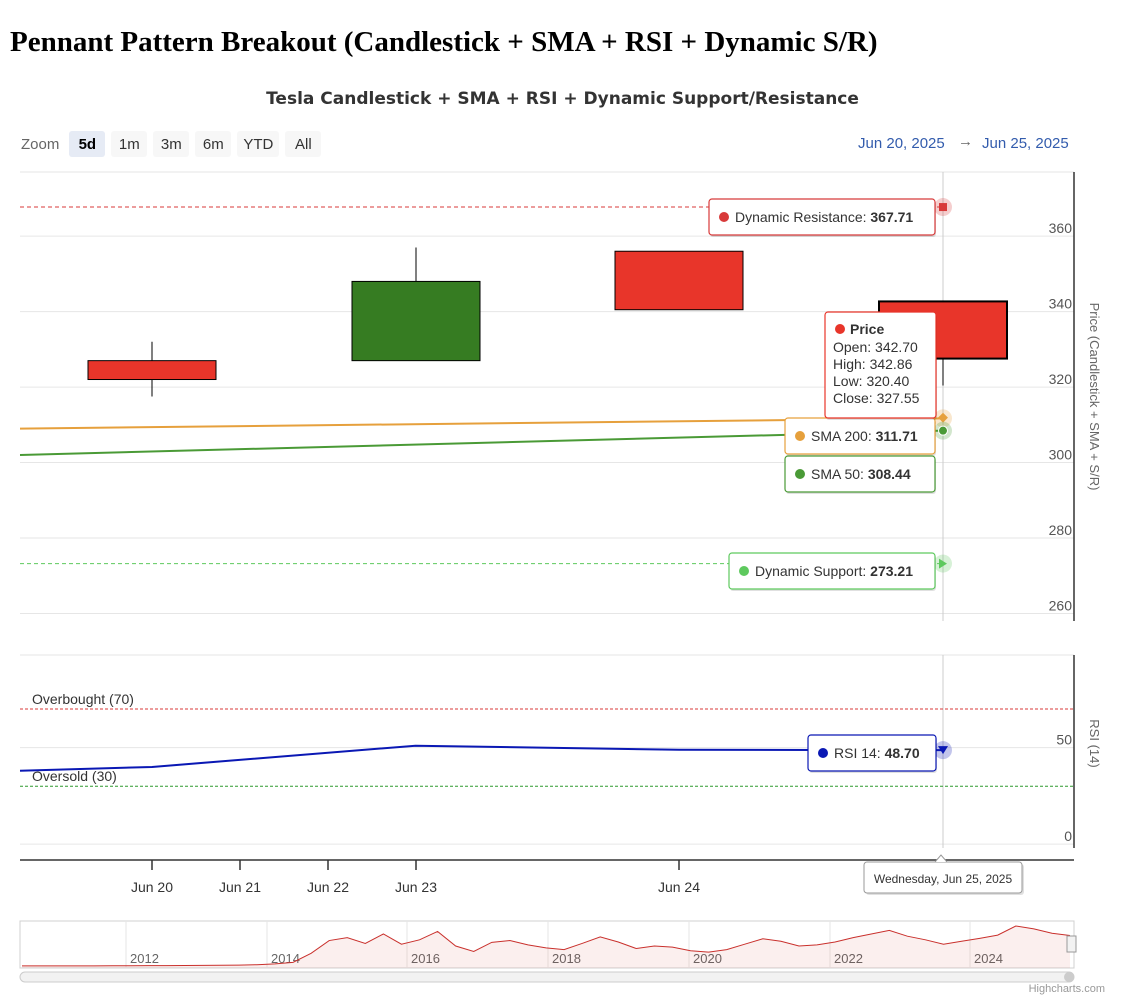  Describe the element at coordinates (800, 436) in the screenshot. I see `sma200-tooltip-dot` at that location.